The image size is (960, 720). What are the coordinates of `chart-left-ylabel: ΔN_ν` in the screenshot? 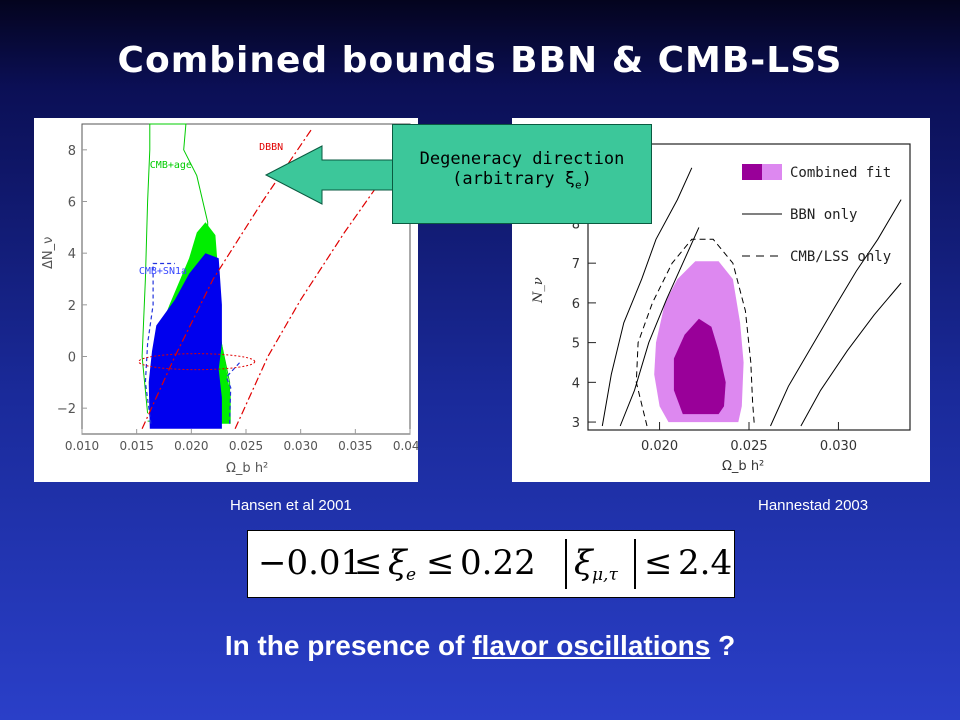 It's located at (48, 253).